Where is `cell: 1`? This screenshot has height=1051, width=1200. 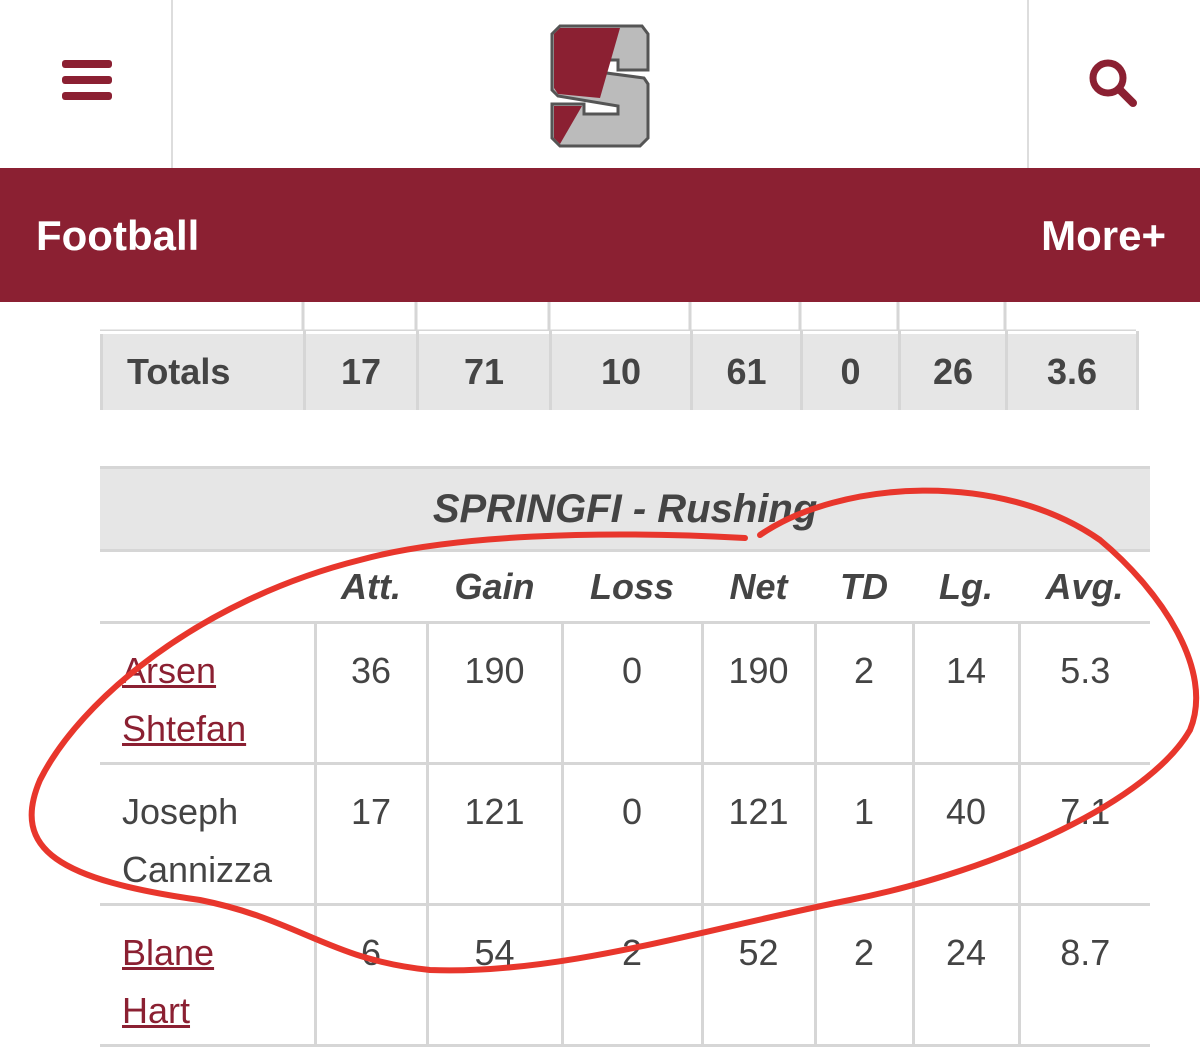 cell: 1 is located at coordinates (864, 834).